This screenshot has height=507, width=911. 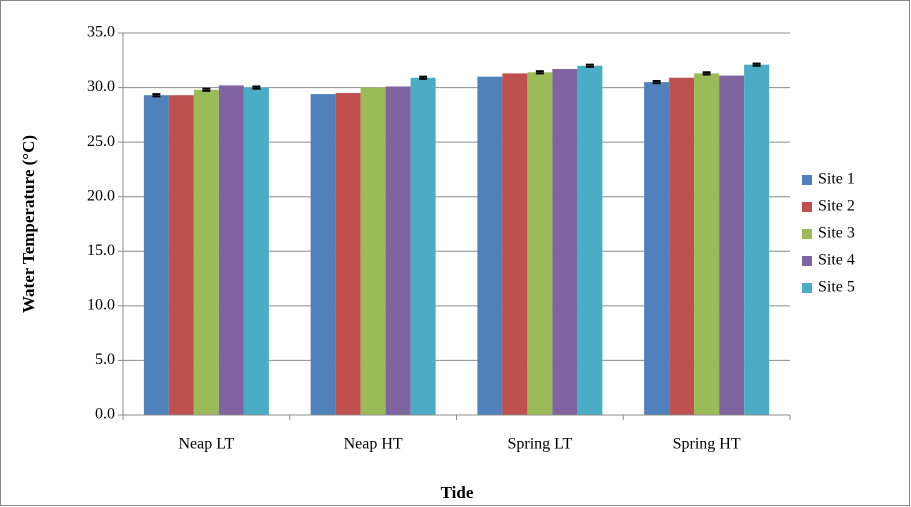 I want to click on legend-label: Site 1, so click(x=836, y=179).